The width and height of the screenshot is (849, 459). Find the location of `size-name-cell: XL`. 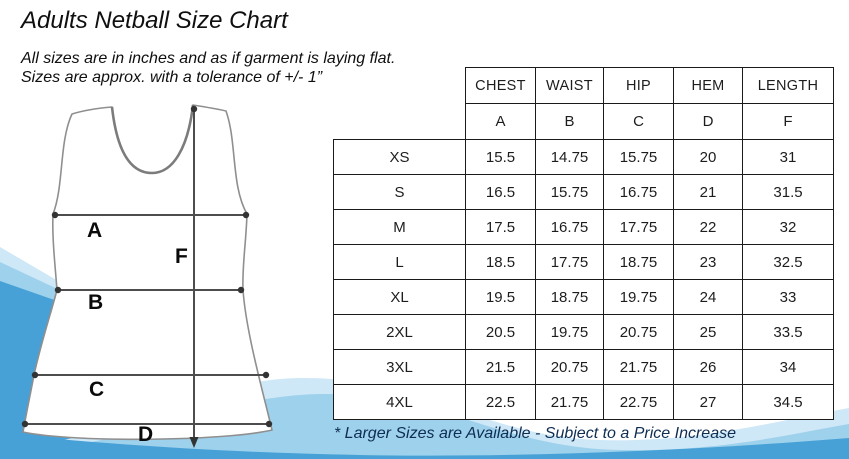

size-name-cell: XL is located at coordinates (399, 297).